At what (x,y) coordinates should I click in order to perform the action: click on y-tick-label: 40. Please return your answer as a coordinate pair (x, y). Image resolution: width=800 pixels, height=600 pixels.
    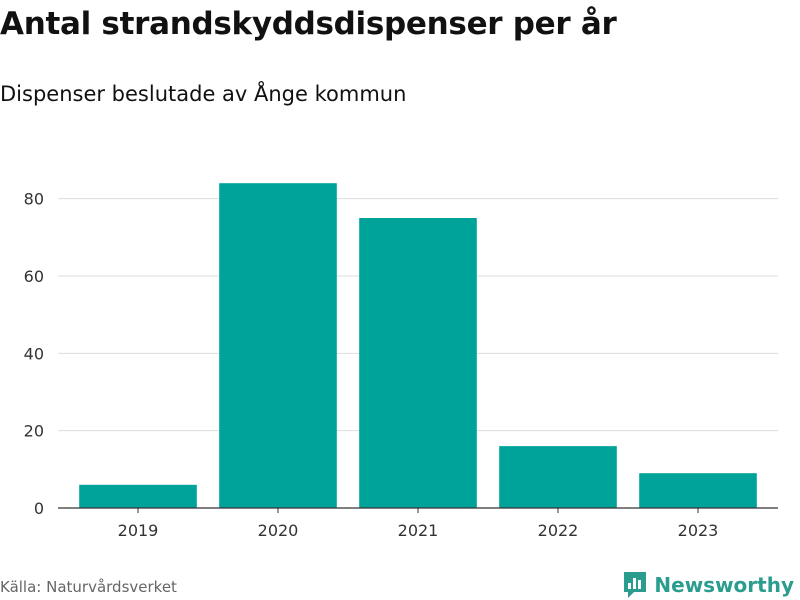
    Looking at the image, I should click on (34, 353).